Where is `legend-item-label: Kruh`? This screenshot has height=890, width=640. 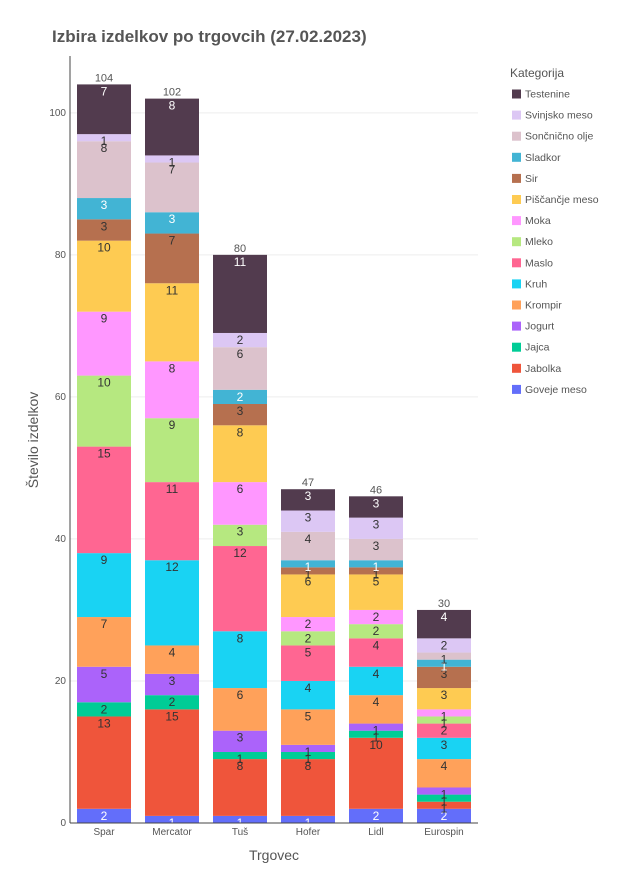
legend-item-label: Kruh is located at coordinates (536, 284).